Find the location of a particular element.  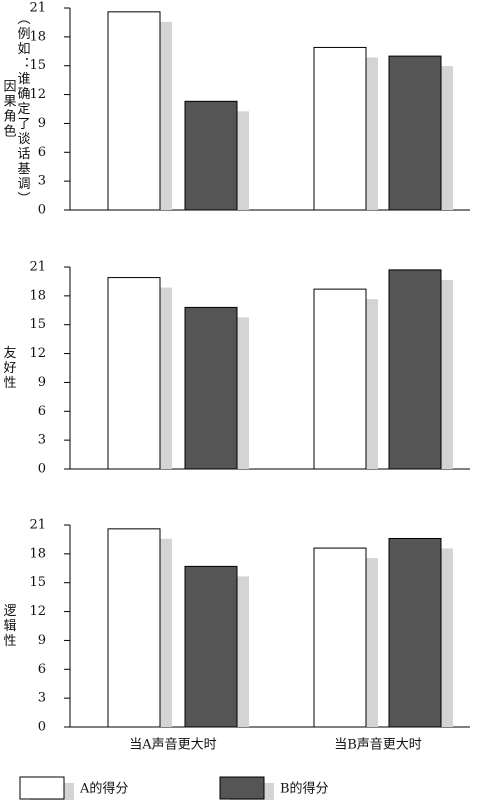

y-axis-label: 因果角色 is located at coordinates (9, 109).